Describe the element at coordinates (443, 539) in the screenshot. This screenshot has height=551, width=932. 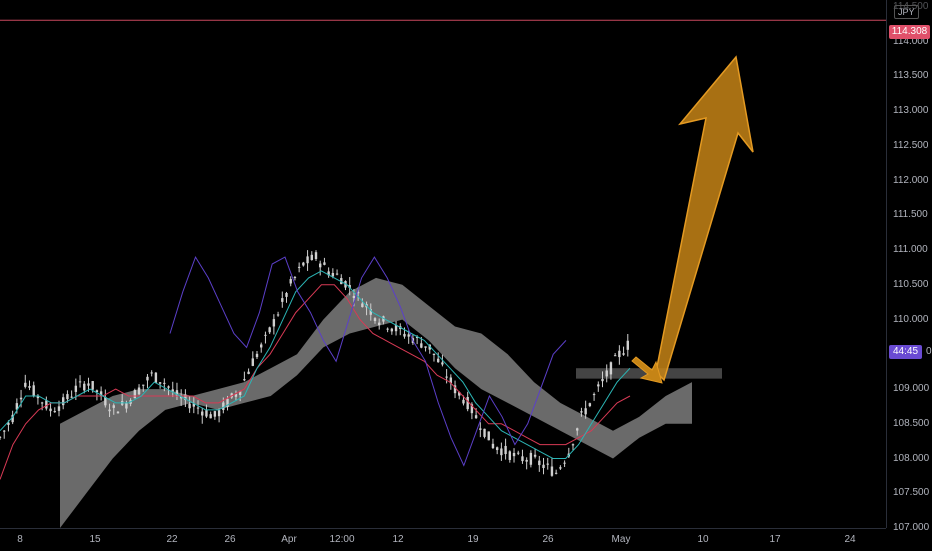
I see `time-axis: 8 15 22 26 Apr 12:00 12 19 26 May 10 17 24` at that location.